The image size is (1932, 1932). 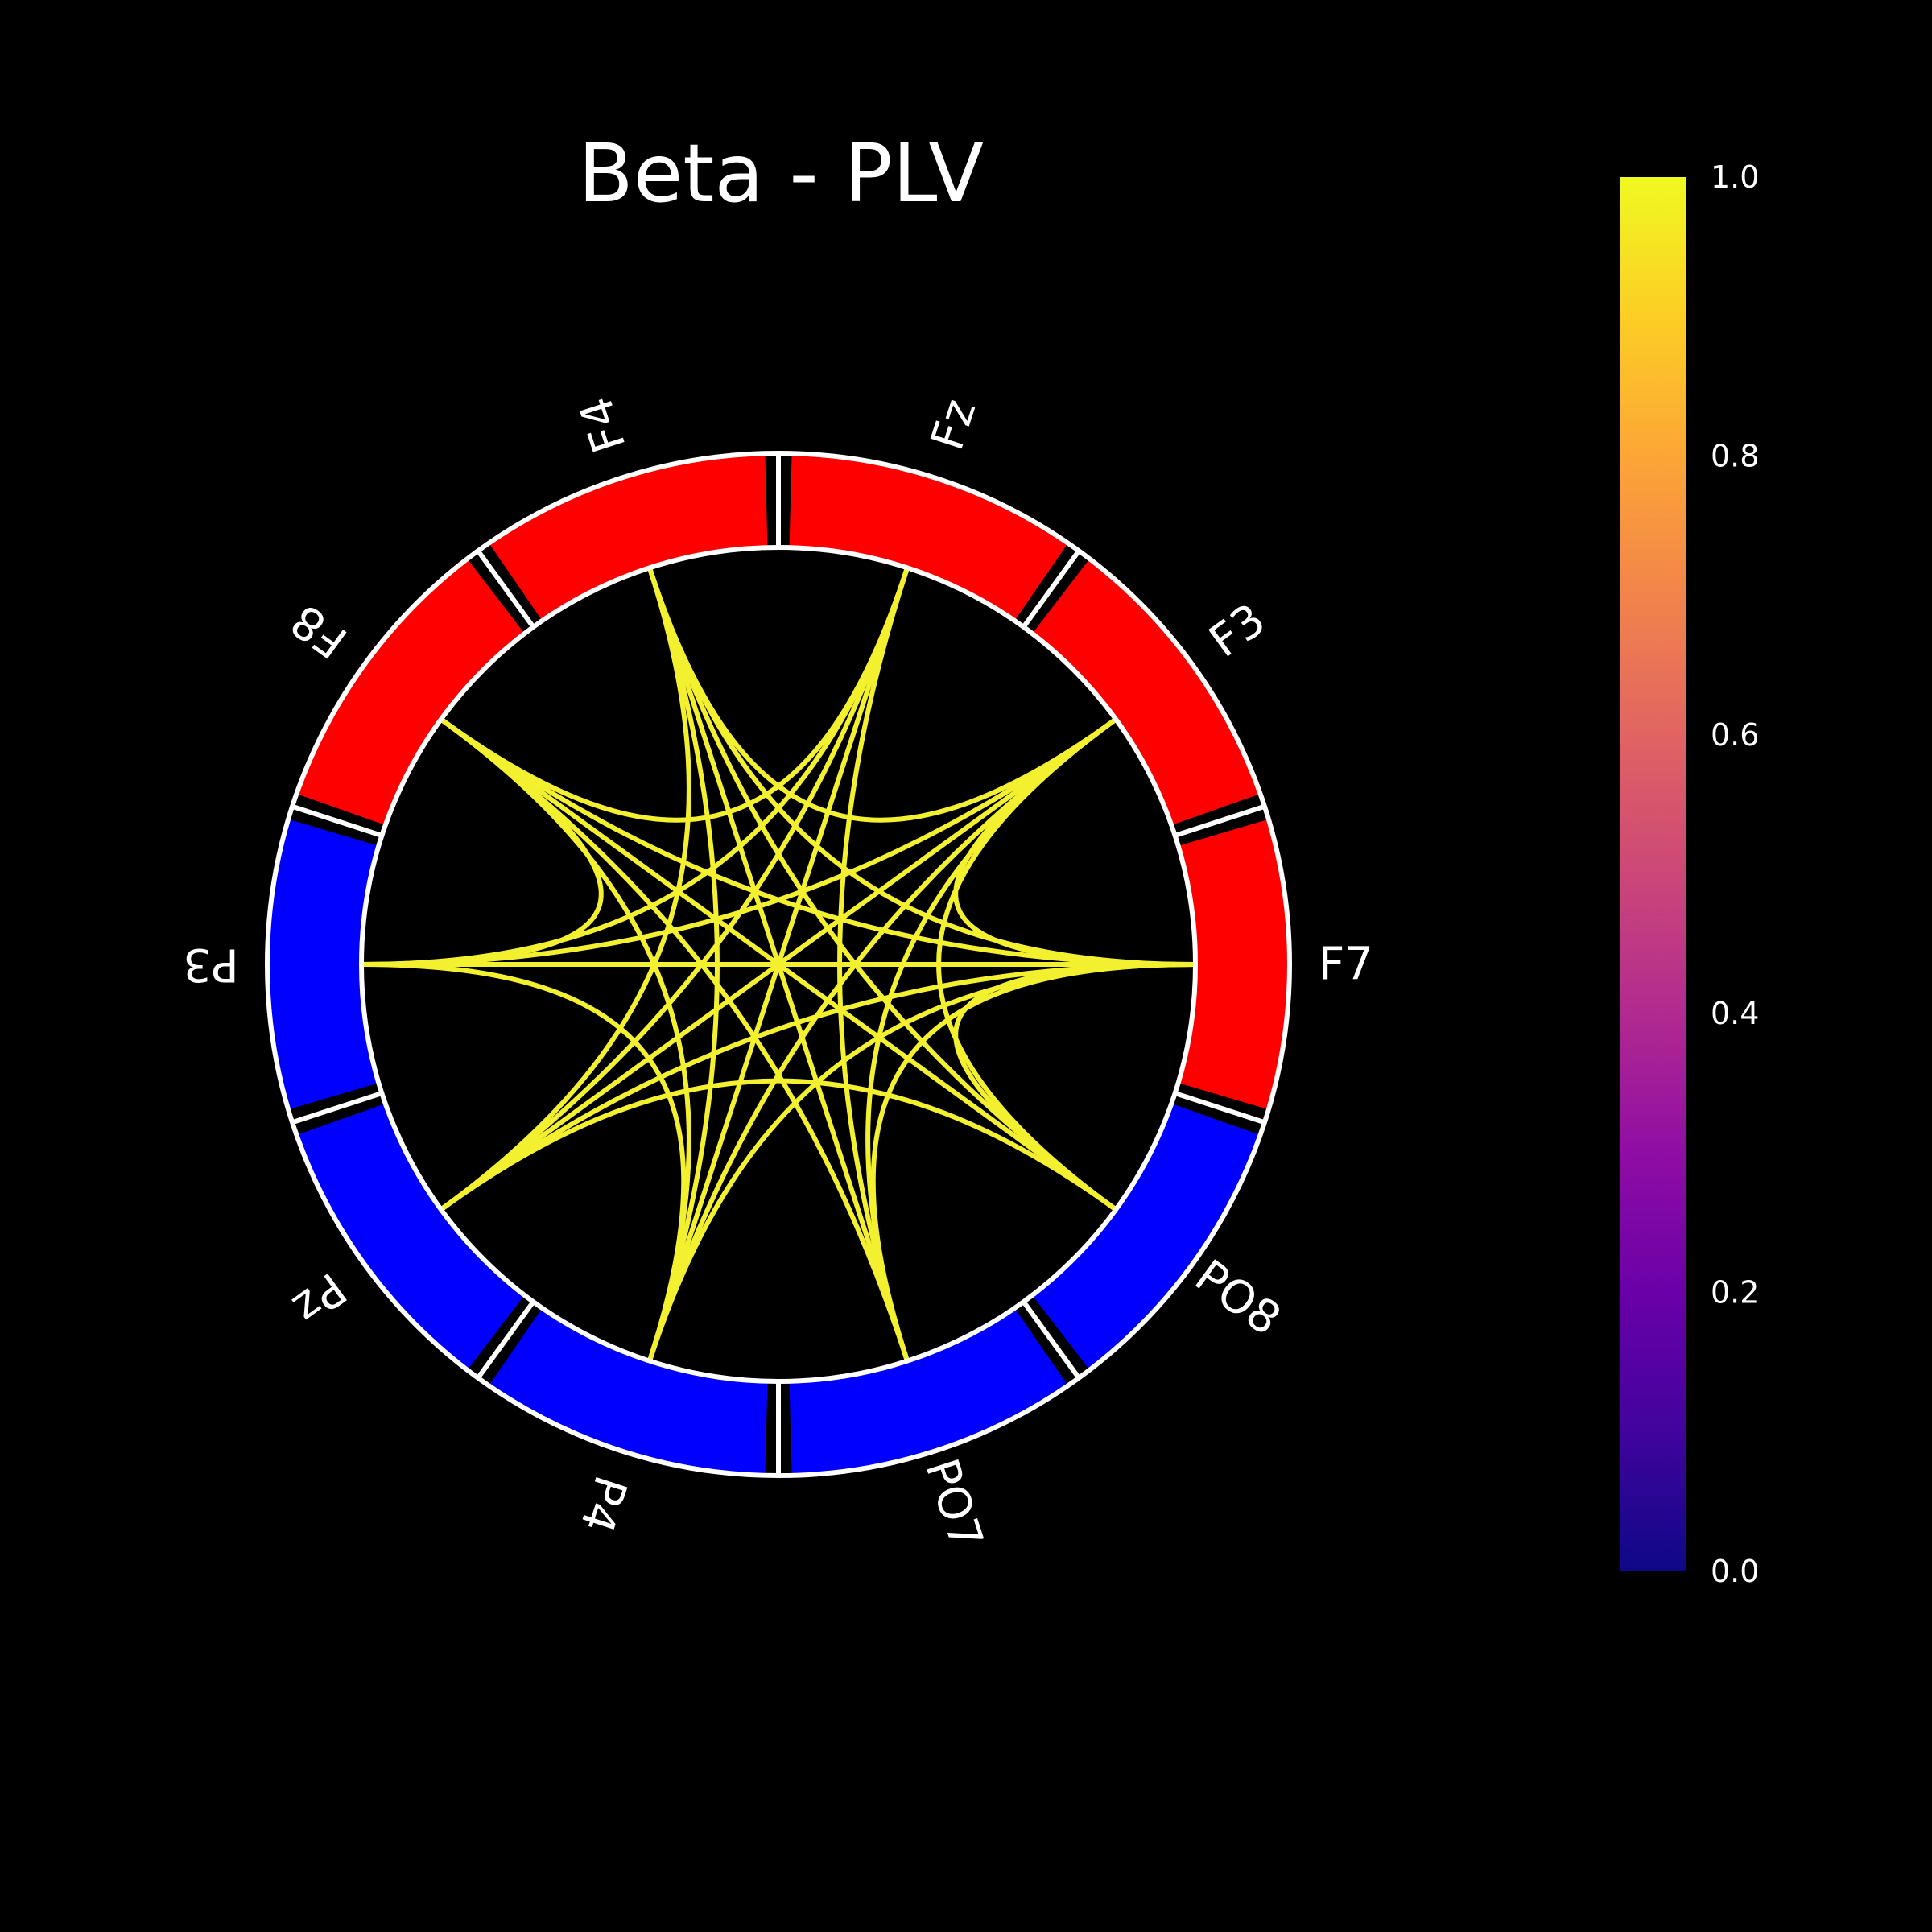 I want to click on node-segment-p3, so click(x=323, y=964).